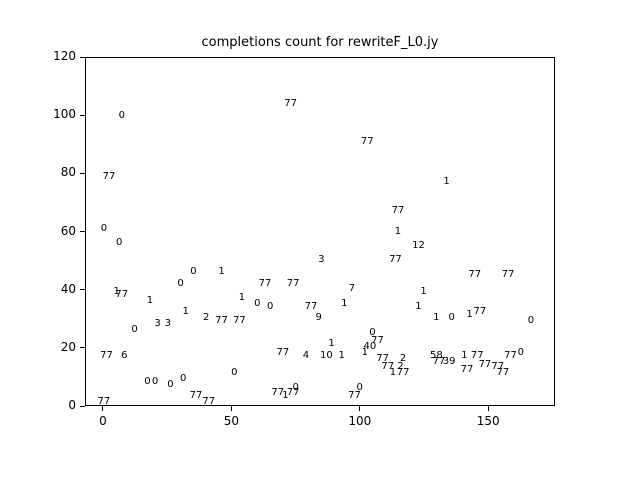 This screenshot has height=480, width=640. I want to click on data-point-label: 7, so click(352, 289).